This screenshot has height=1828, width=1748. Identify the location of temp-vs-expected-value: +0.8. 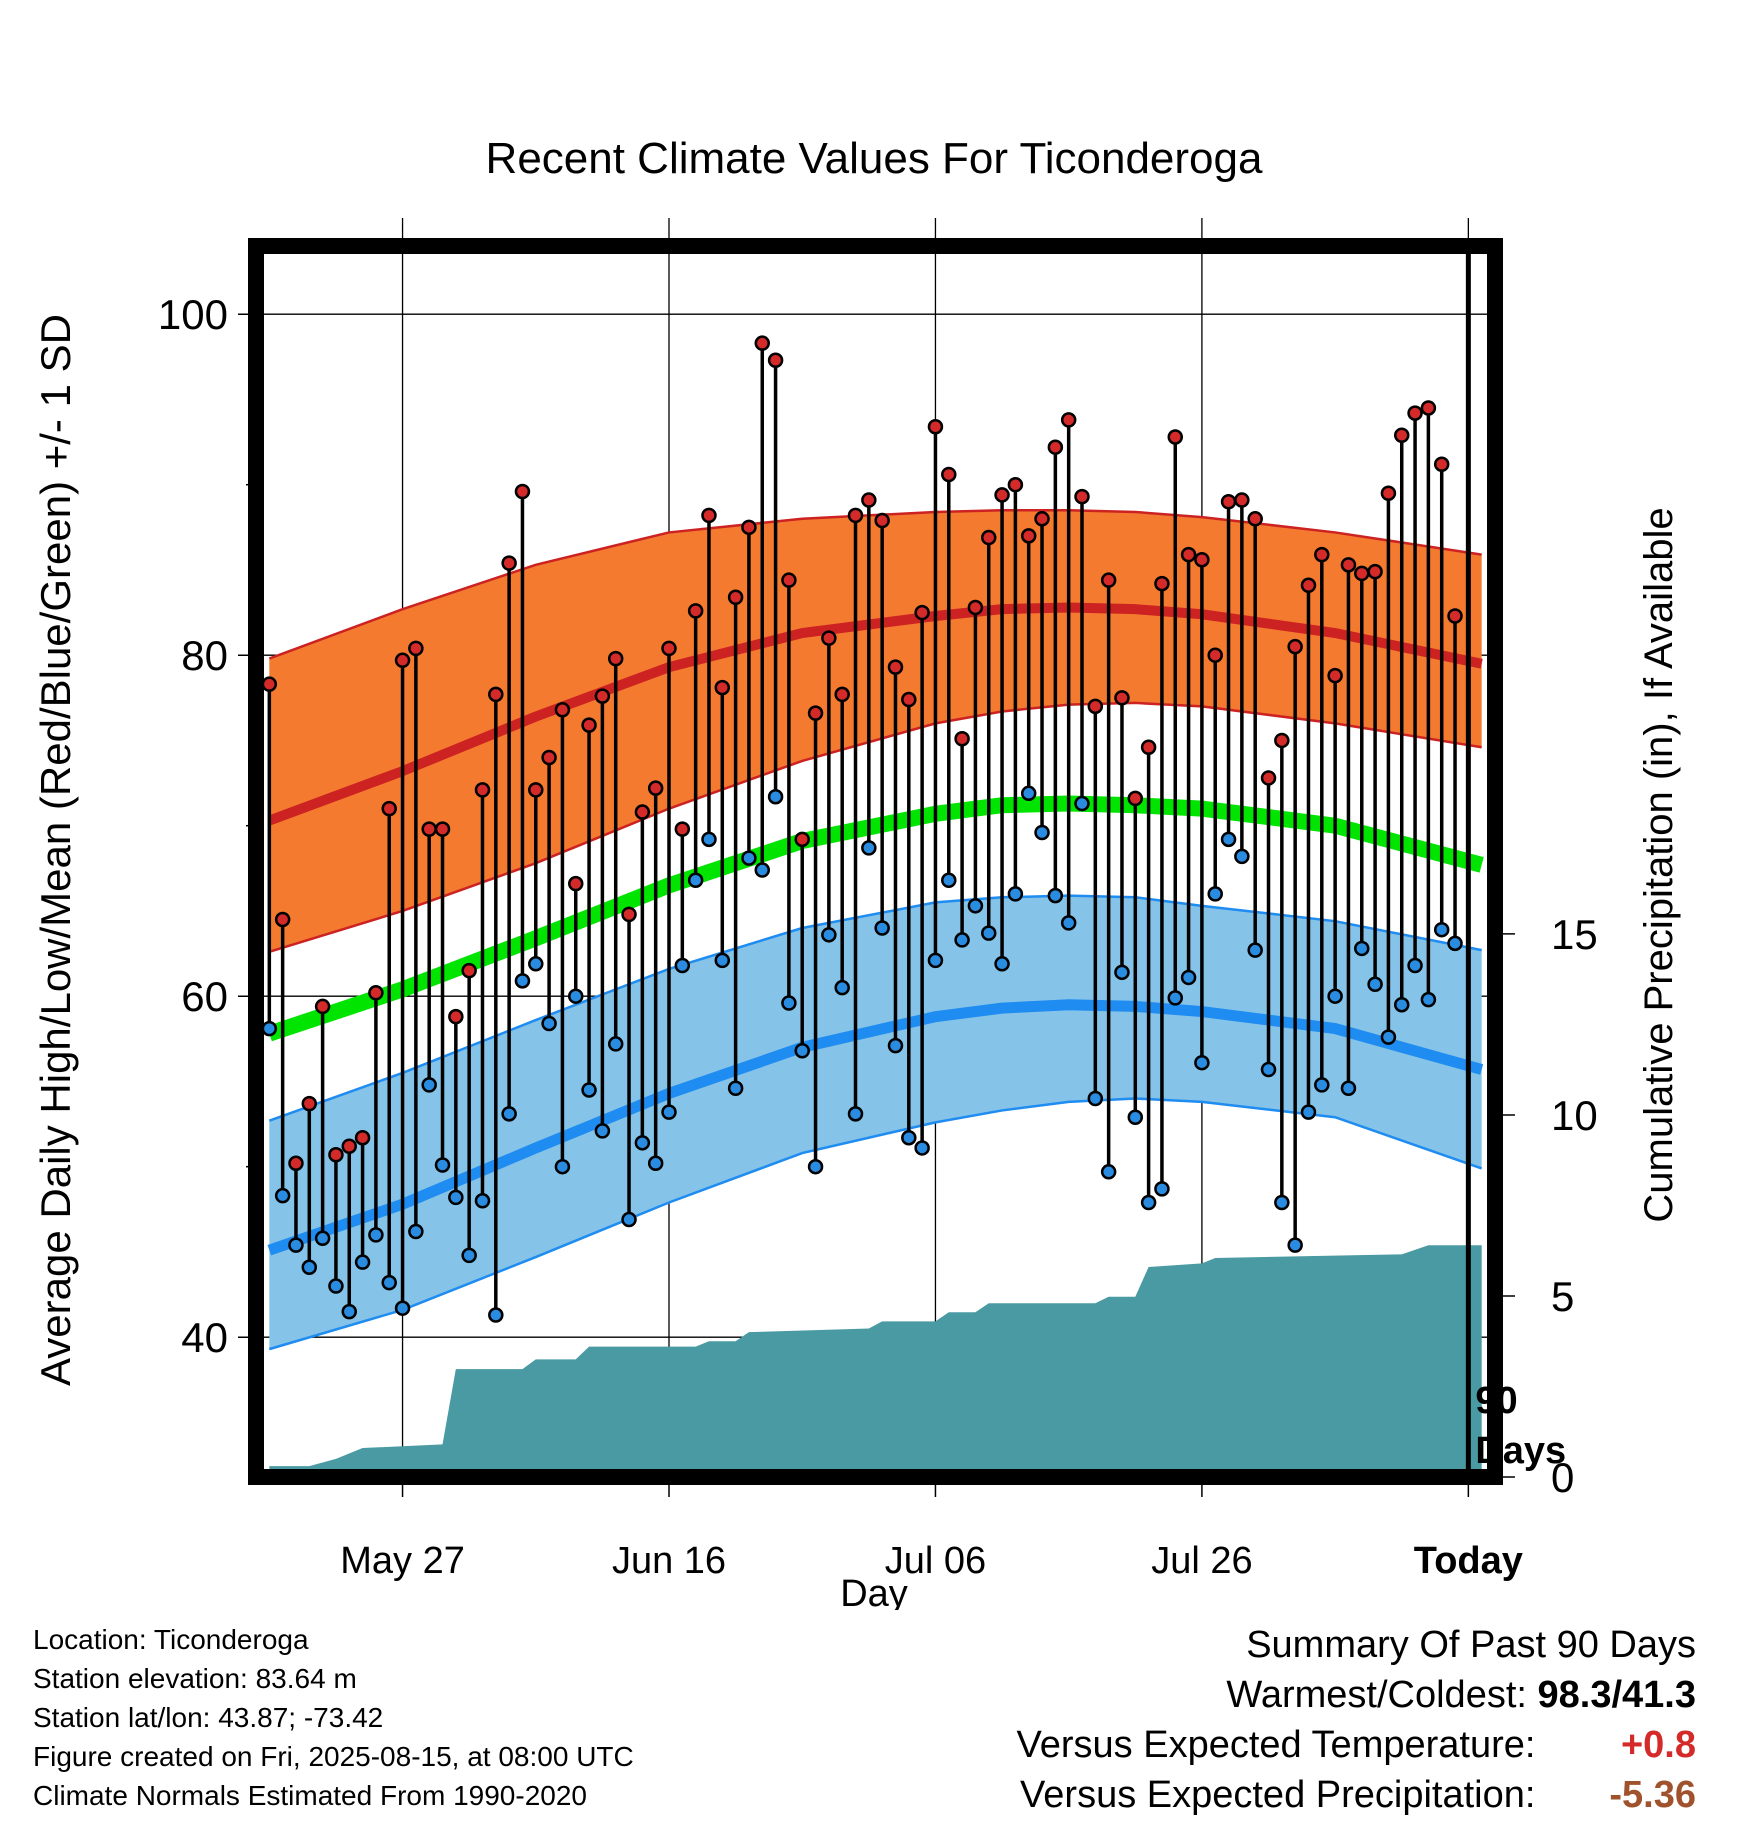
(1658, 1745).